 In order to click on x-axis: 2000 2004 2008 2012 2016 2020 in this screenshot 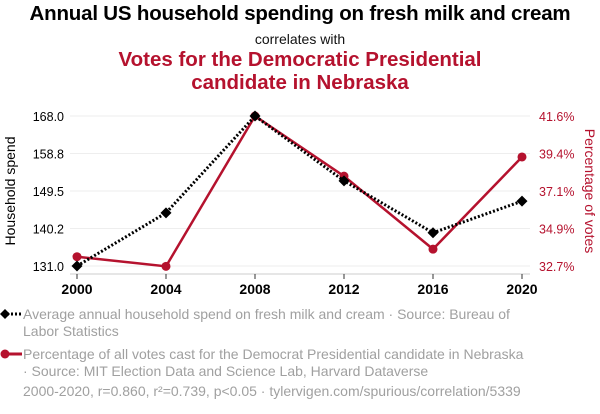, I will do `click(299, 285)`.